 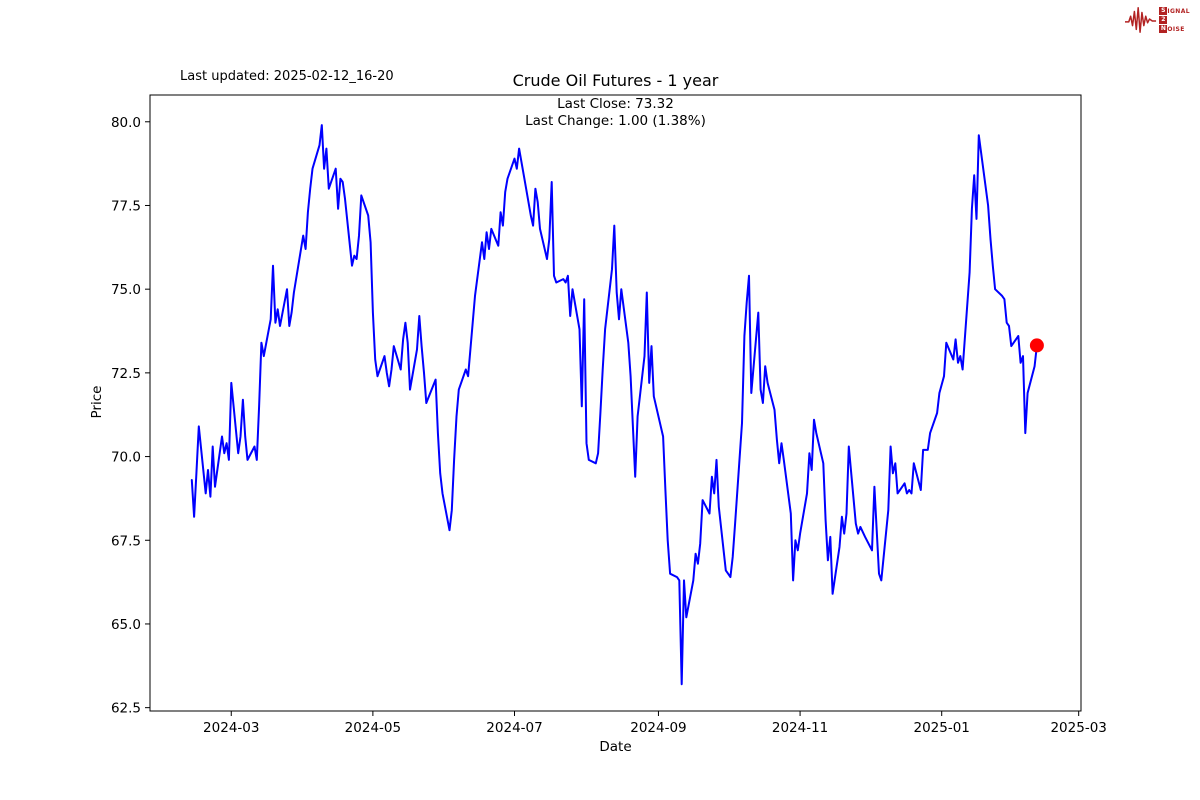 What do you see at coordinates (800, 728) in the screenshot?
I see `x-tick-label: 2024-11` at bounding box center [800, 728].